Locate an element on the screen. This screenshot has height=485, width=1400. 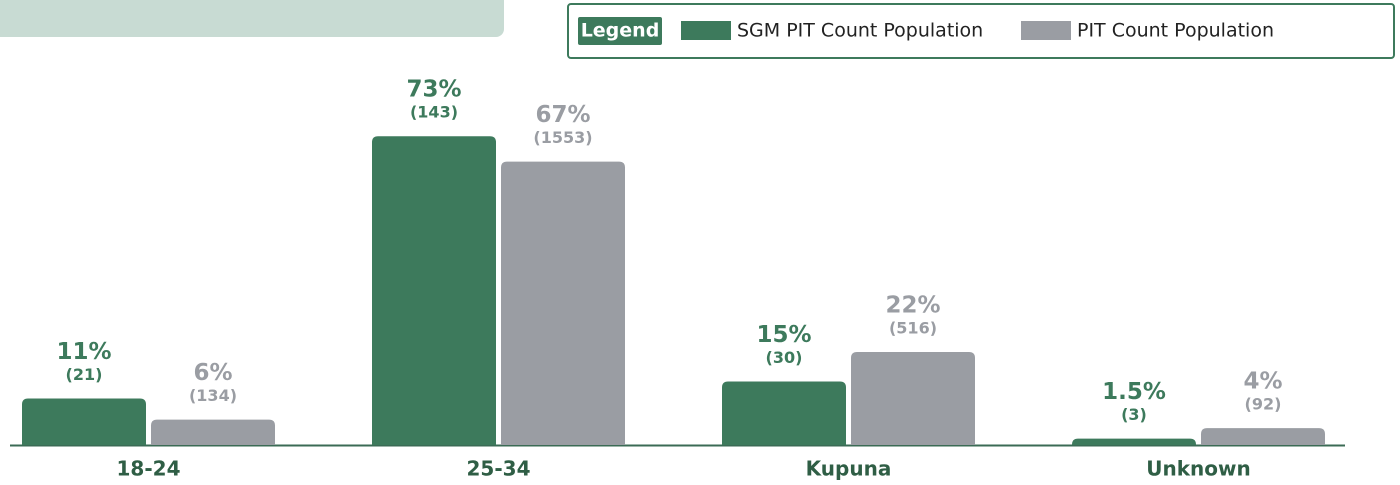
value-label: 67% is located at coordinates (562, 115).